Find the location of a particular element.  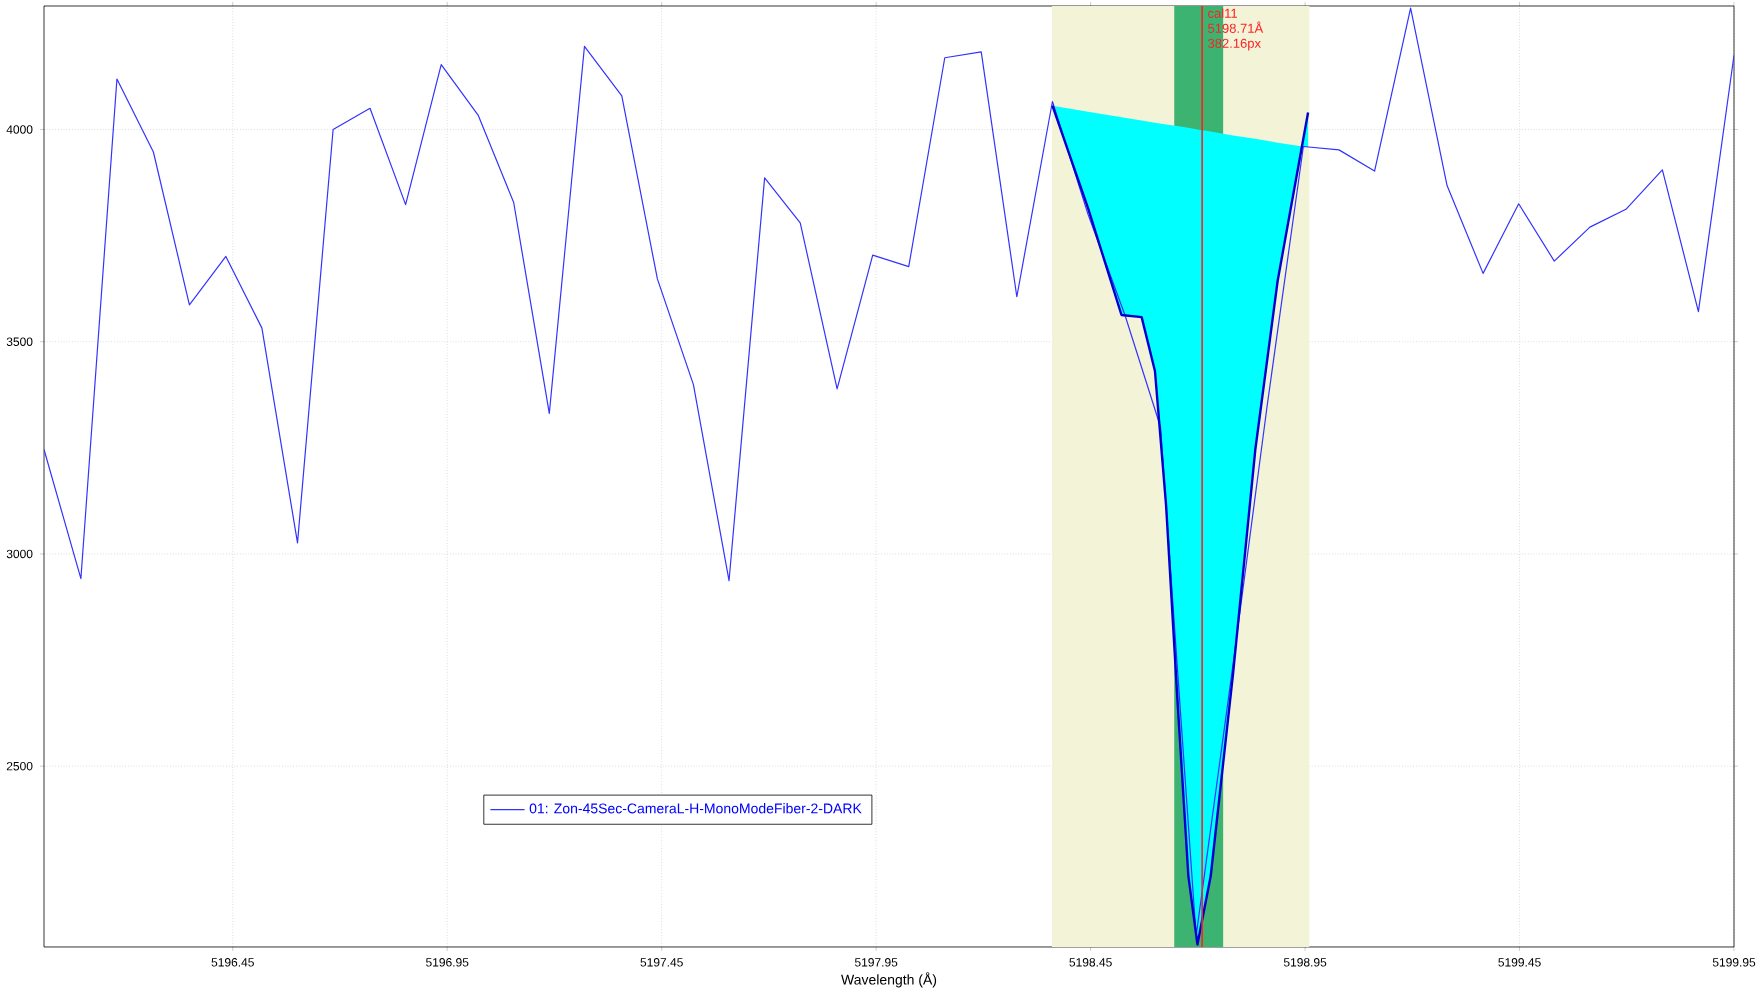

x-tick-label: 5198.95 is located at coordinates (1305, 962).